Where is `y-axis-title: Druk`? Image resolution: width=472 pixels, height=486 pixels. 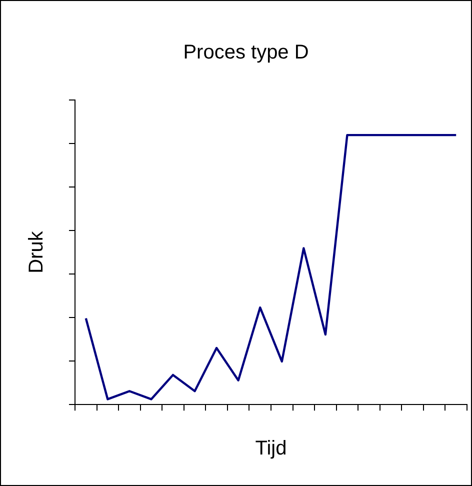 y-axis-title: Druk is located at coordinates (37, 252).